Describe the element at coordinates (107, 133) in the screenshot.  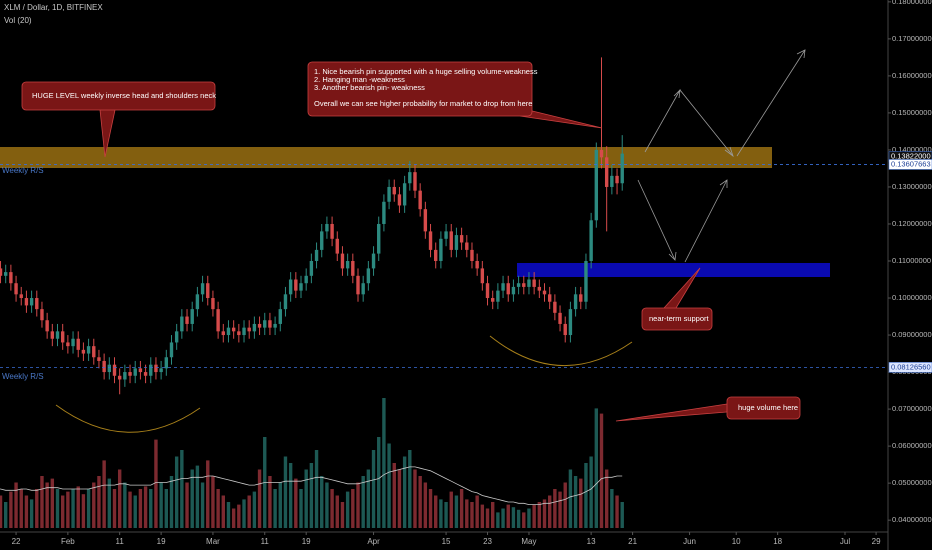
I see `callout-pointer` at that location.